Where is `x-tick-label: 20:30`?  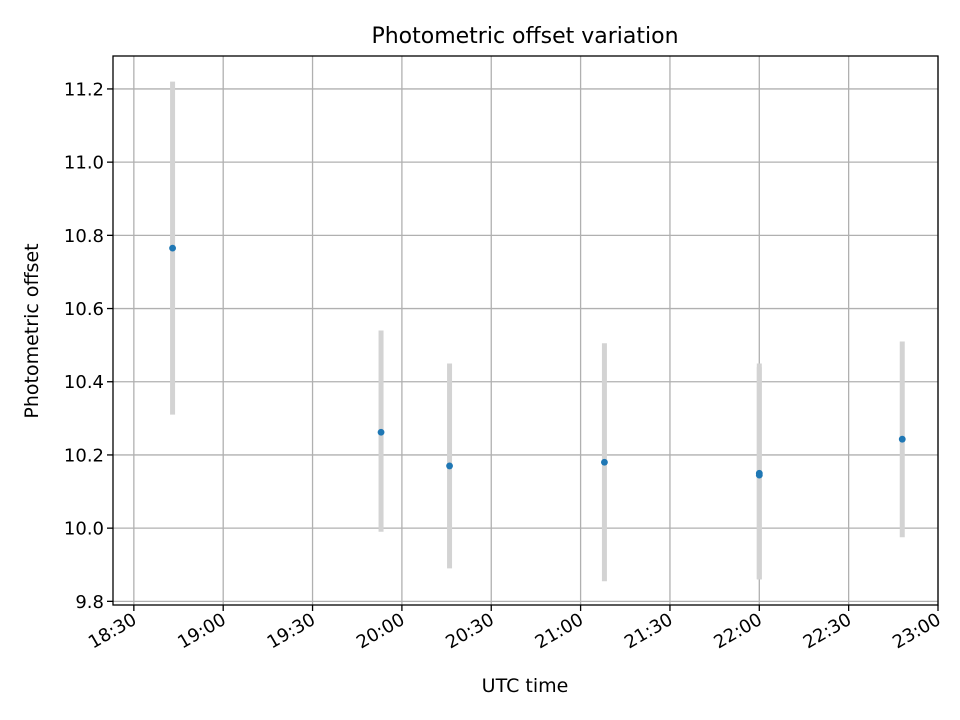
x-tick-label: 20:30 is located at coordinates (469, 631).